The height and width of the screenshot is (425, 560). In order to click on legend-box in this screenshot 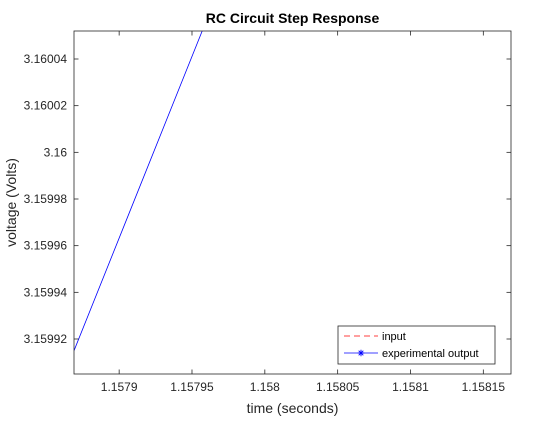, I will do `click(416, 345)`.